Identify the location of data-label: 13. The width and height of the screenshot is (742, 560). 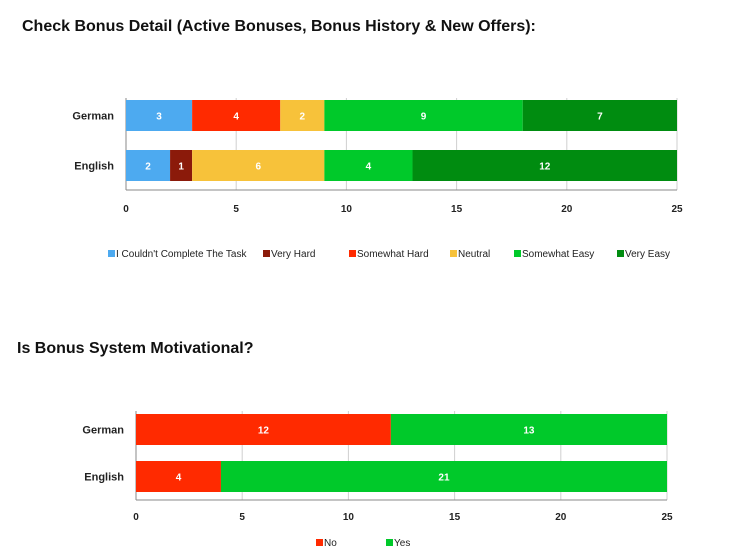
(529, 431).